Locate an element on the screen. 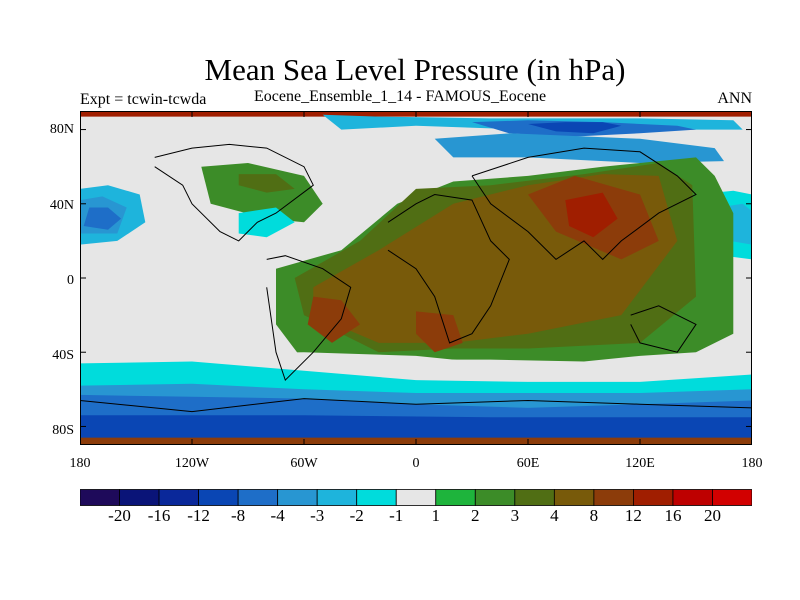 The height and width of the screenshot is (600, 800). colorbar-label: -3 is located at coordinates (317, 515).